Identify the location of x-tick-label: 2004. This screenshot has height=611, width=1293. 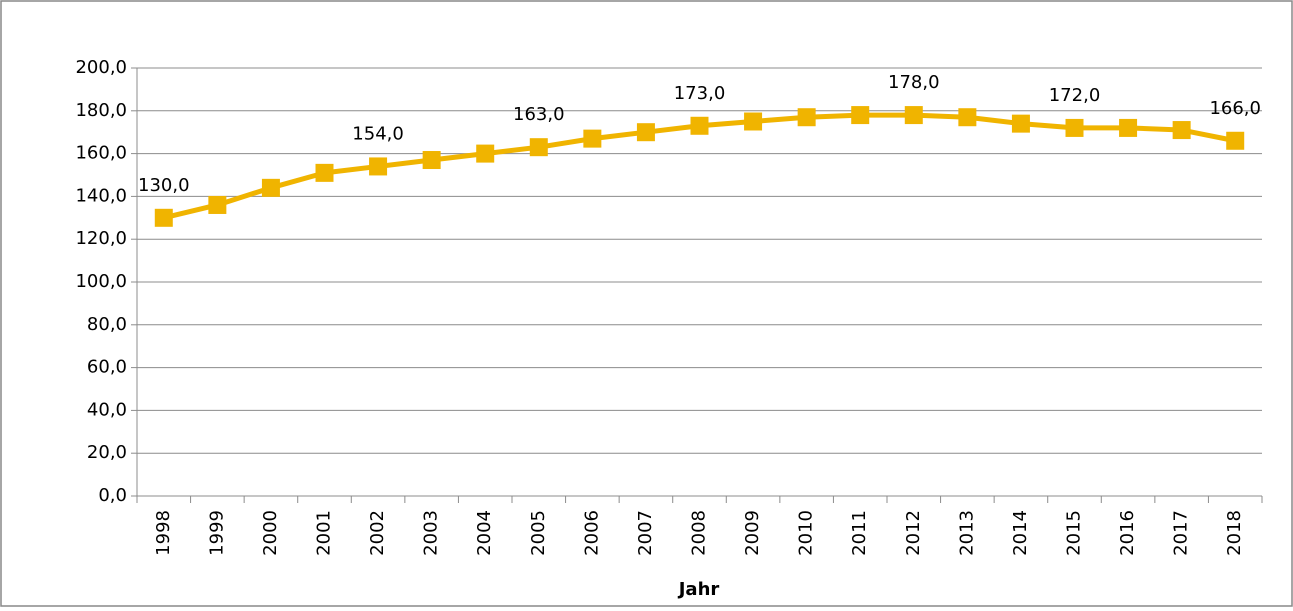
(484, 533).